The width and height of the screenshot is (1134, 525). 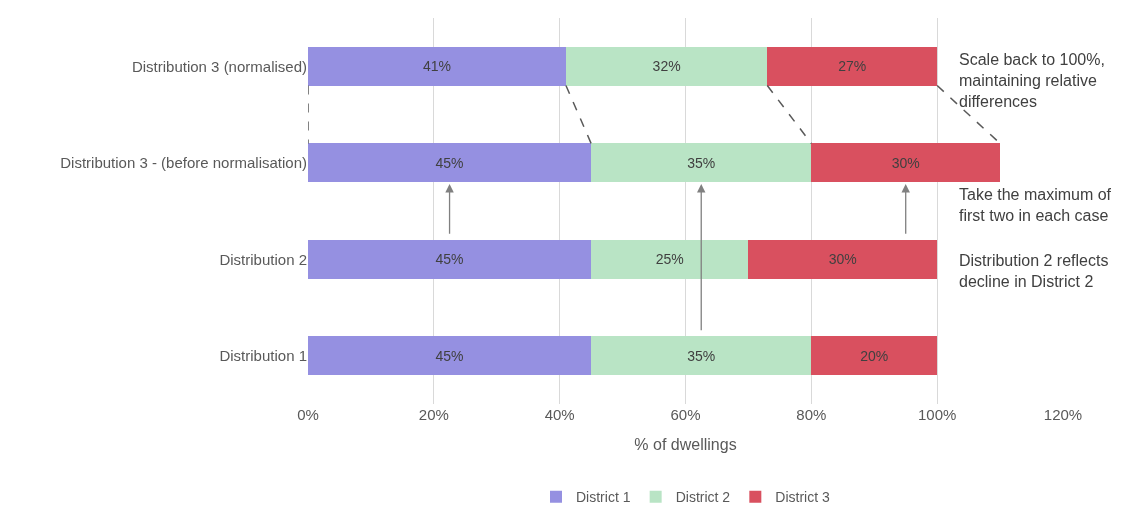 What do you see at coordinates (1063, 414) in the screenshot?
I see `x-tick-label: 120%` at bounding box center [1063, 414].